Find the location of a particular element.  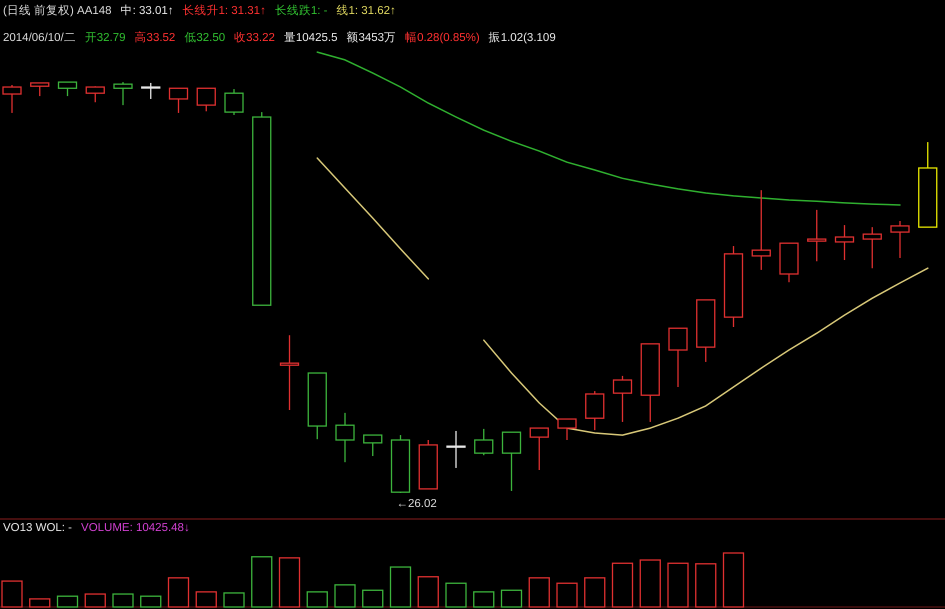

text: 2014/06/10/二 开32.79 高33.52 低32.50 收33.22 量10425.5 额3453万 幅0.28(0.85%) 振1.02(3.109 is located at coordinates (279, 38).